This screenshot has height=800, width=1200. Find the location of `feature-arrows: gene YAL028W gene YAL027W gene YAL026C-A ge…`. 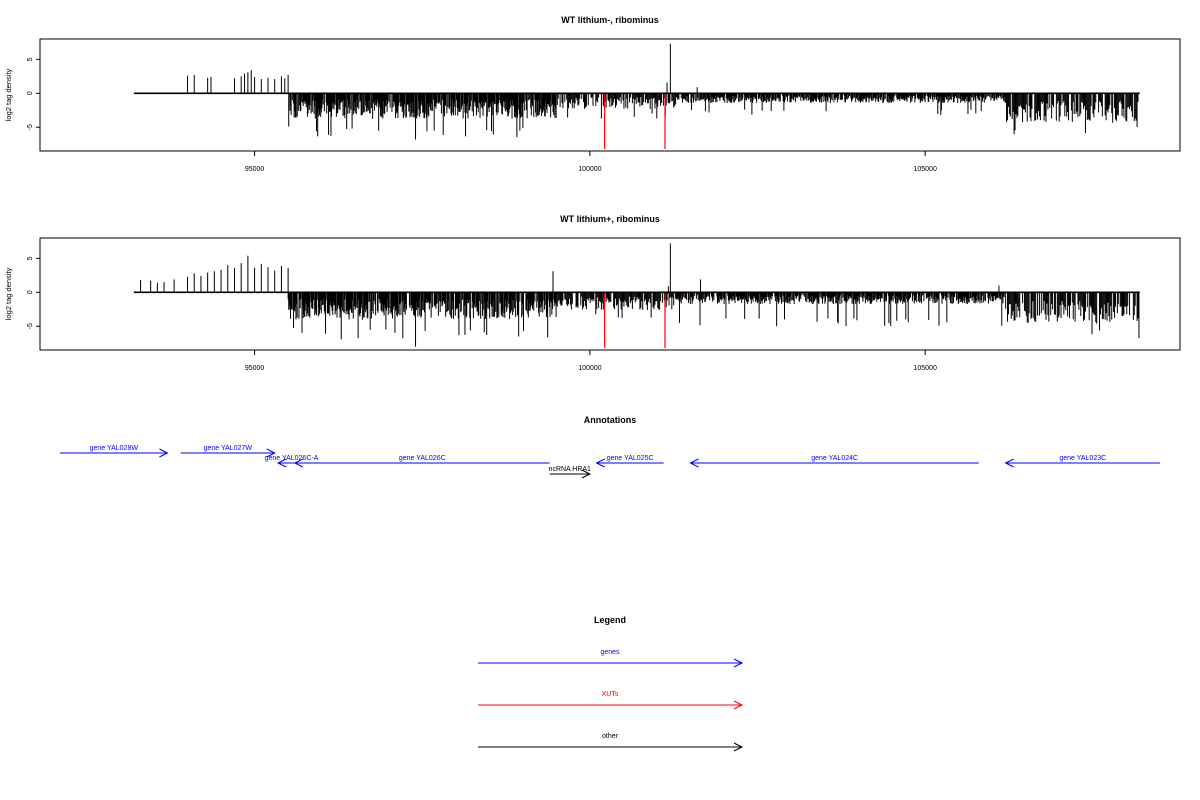

feature-arrows: gene YAL028W gene YAL027W gene YAL026C-A ge… is located at coordinates (610, 462).